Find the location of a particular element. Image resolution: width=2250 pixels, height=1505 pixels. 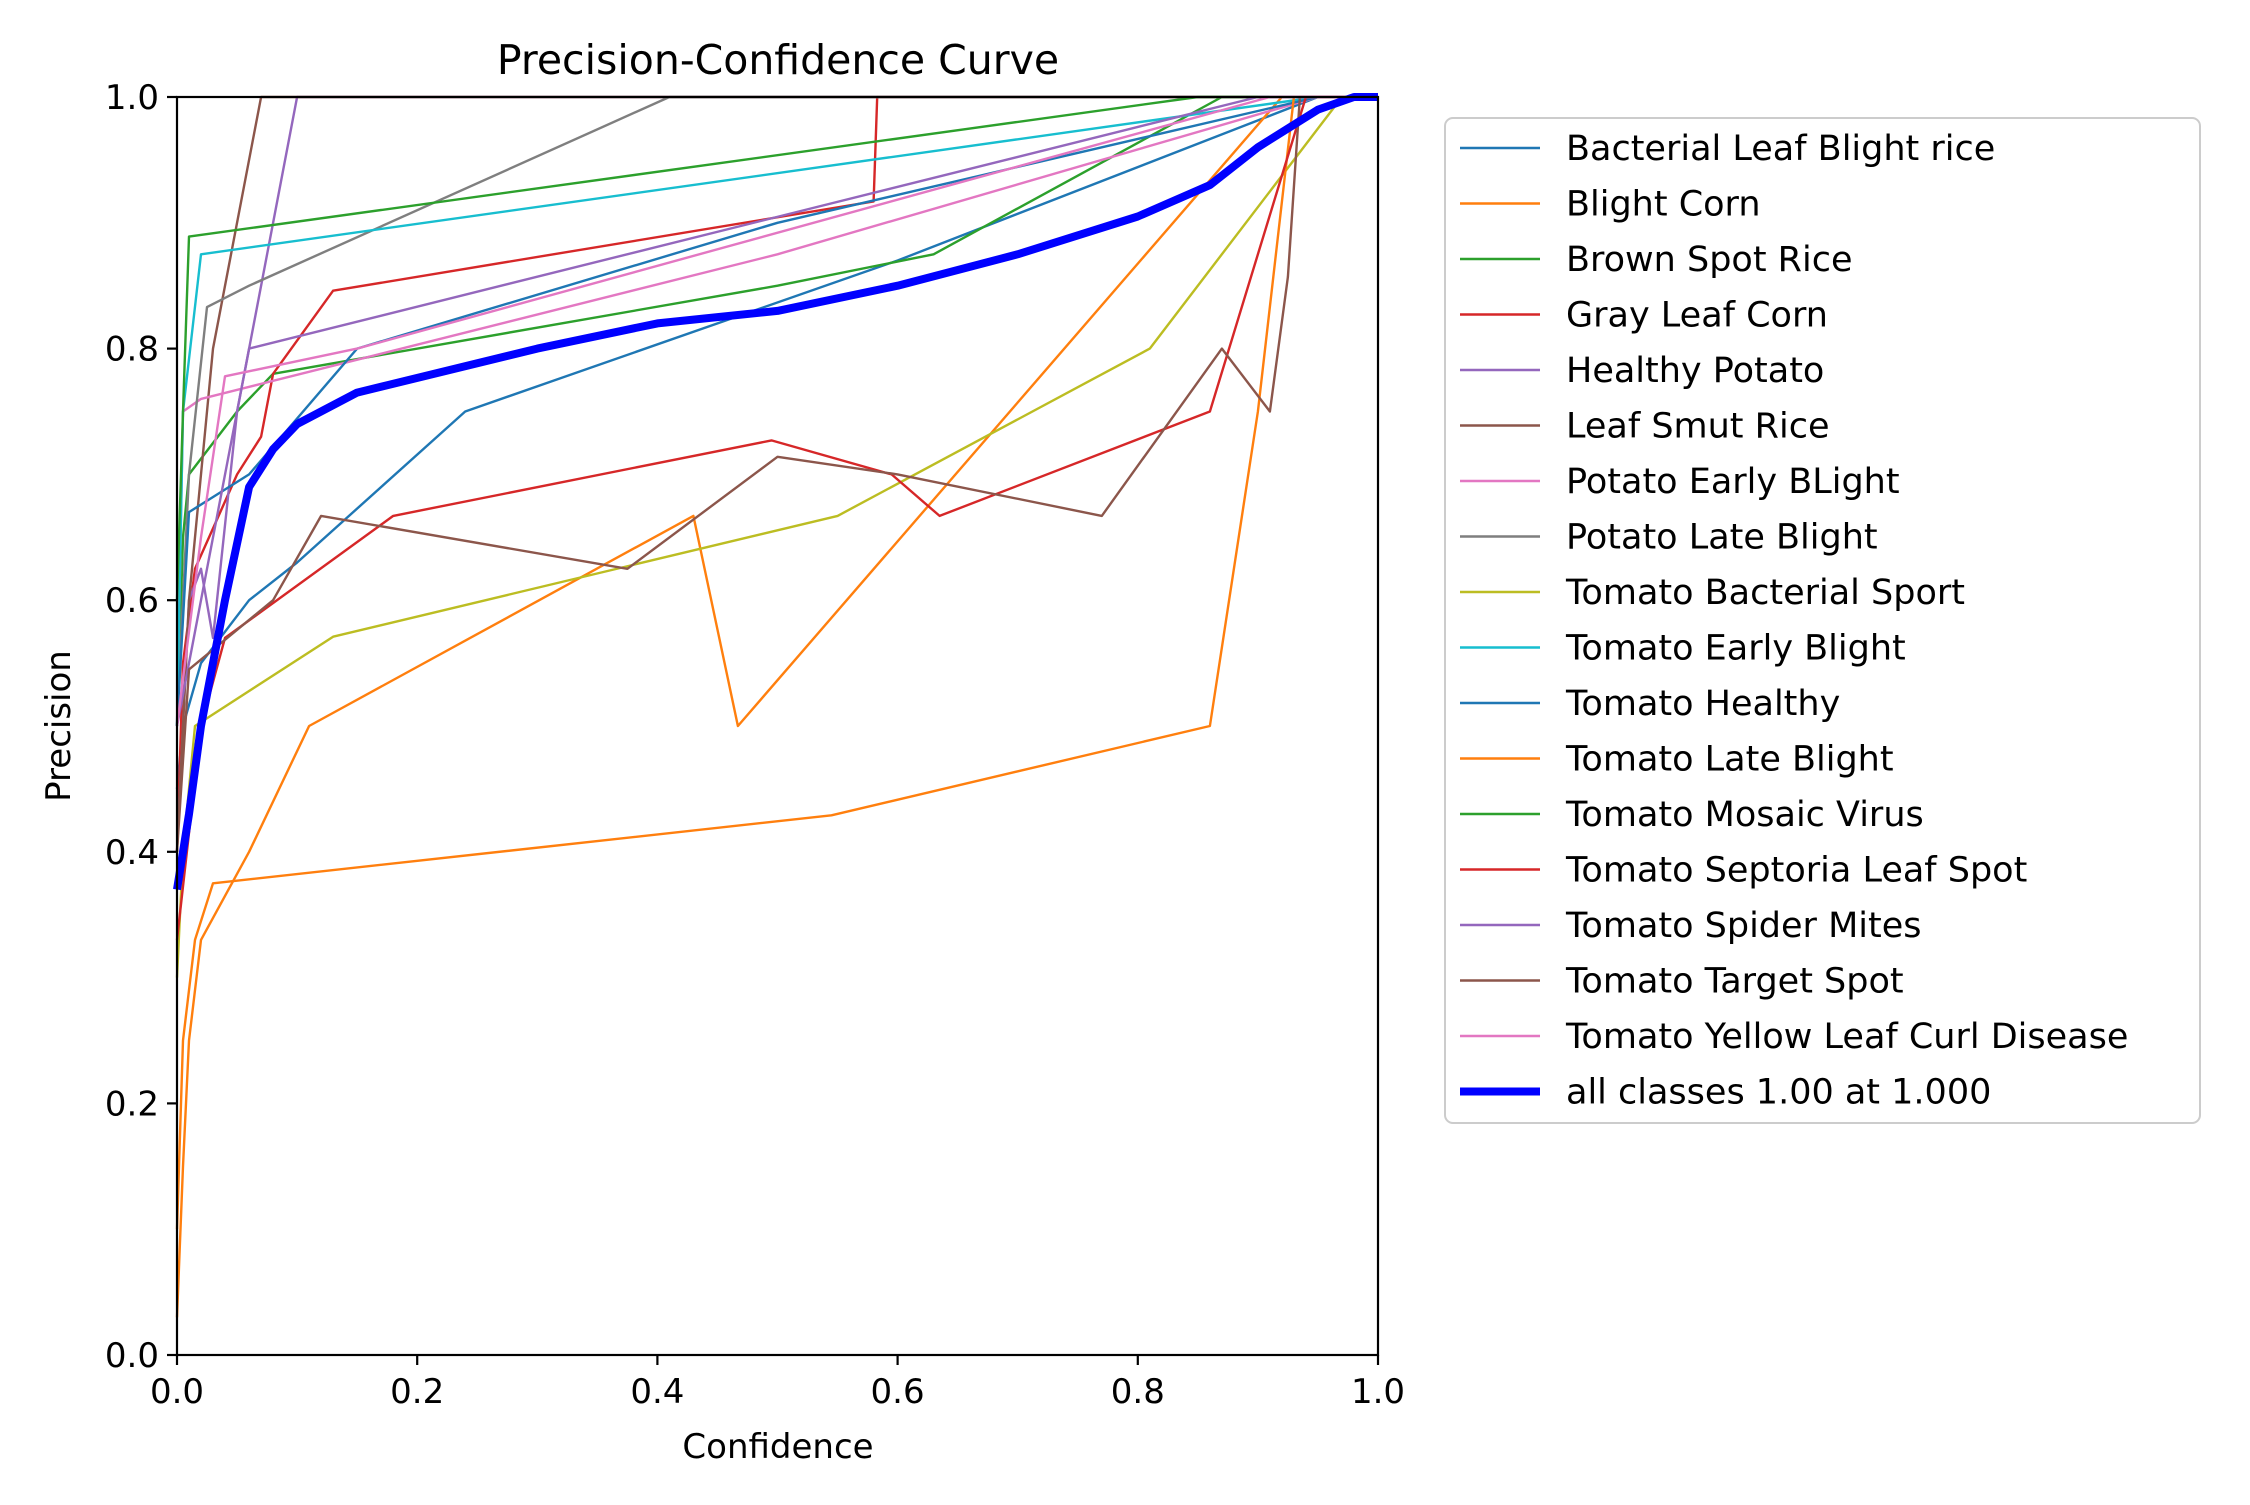

legend-item: Tomato Spider Mites is located at coordinates (1691, 926).